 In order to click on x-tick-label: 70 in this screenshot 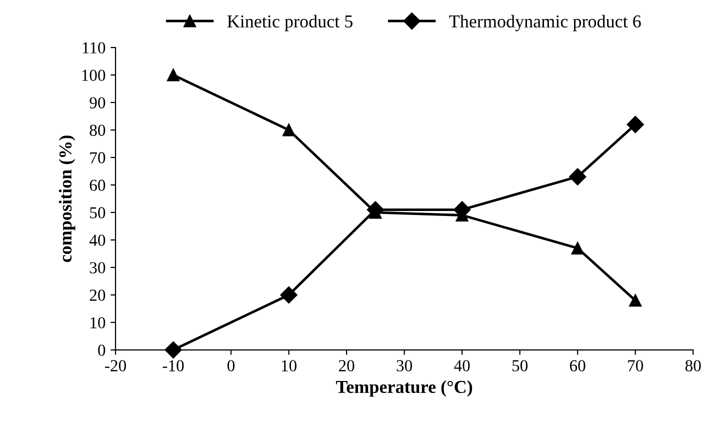, I will do `click(636, 366)`.